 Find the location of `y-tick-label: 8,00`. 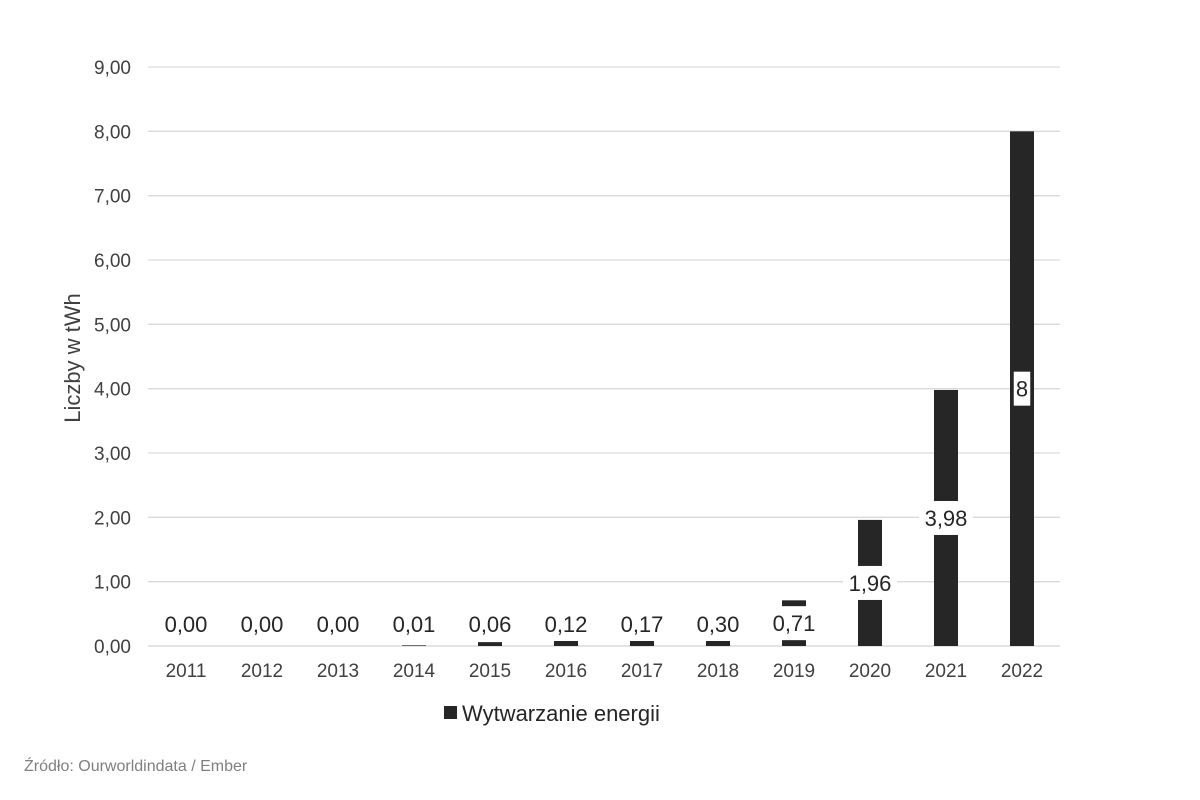

y-tick-label: 8,00 is located at coordinates (112, 132).